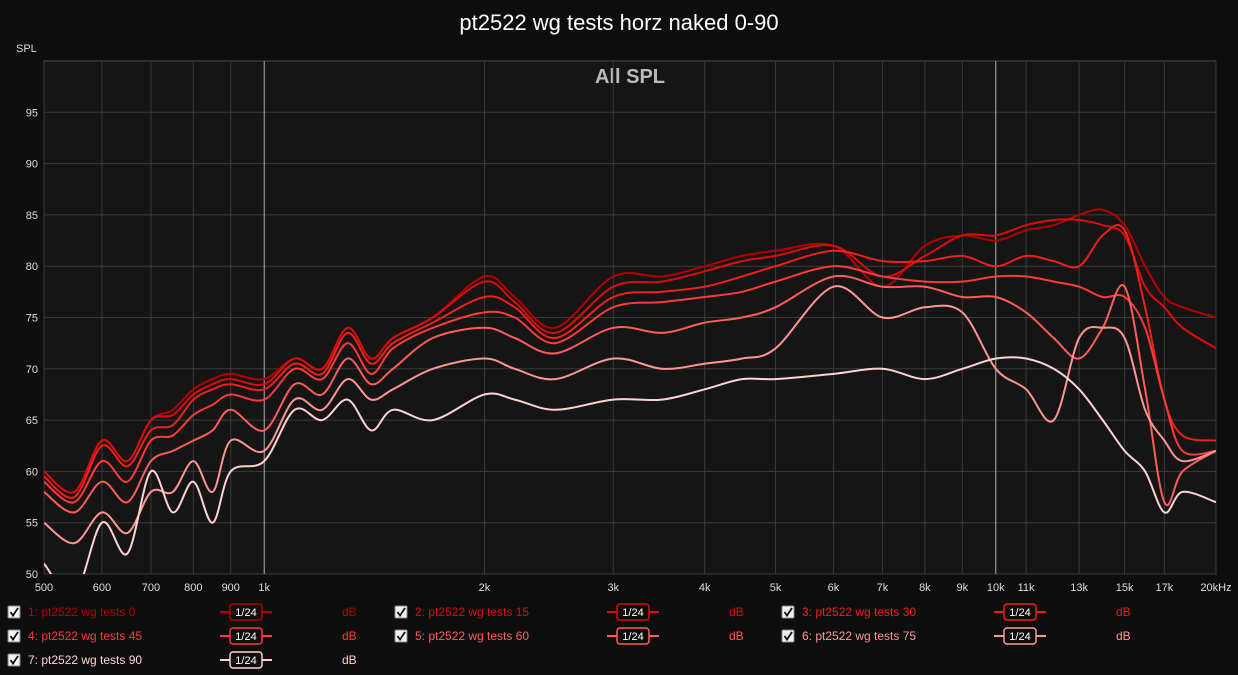  What do you see at coordinates (32, 524) in the screenshot?
I see `y-tick-label: 55` at bounding box center [32, 524].